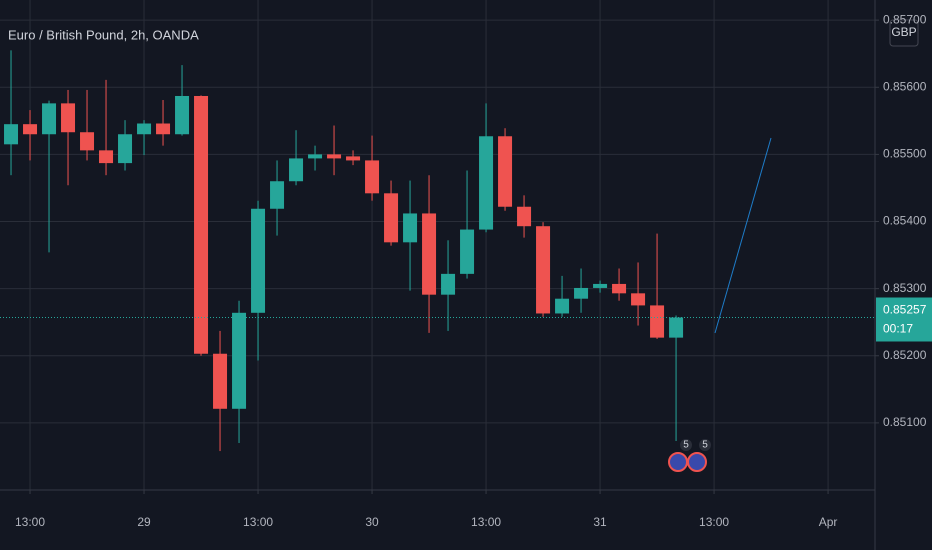  What do you see at coordinates (905, 19) in the screenshot?
I see `y-tick-label: 0.85700` at bounding box center [905, 19].